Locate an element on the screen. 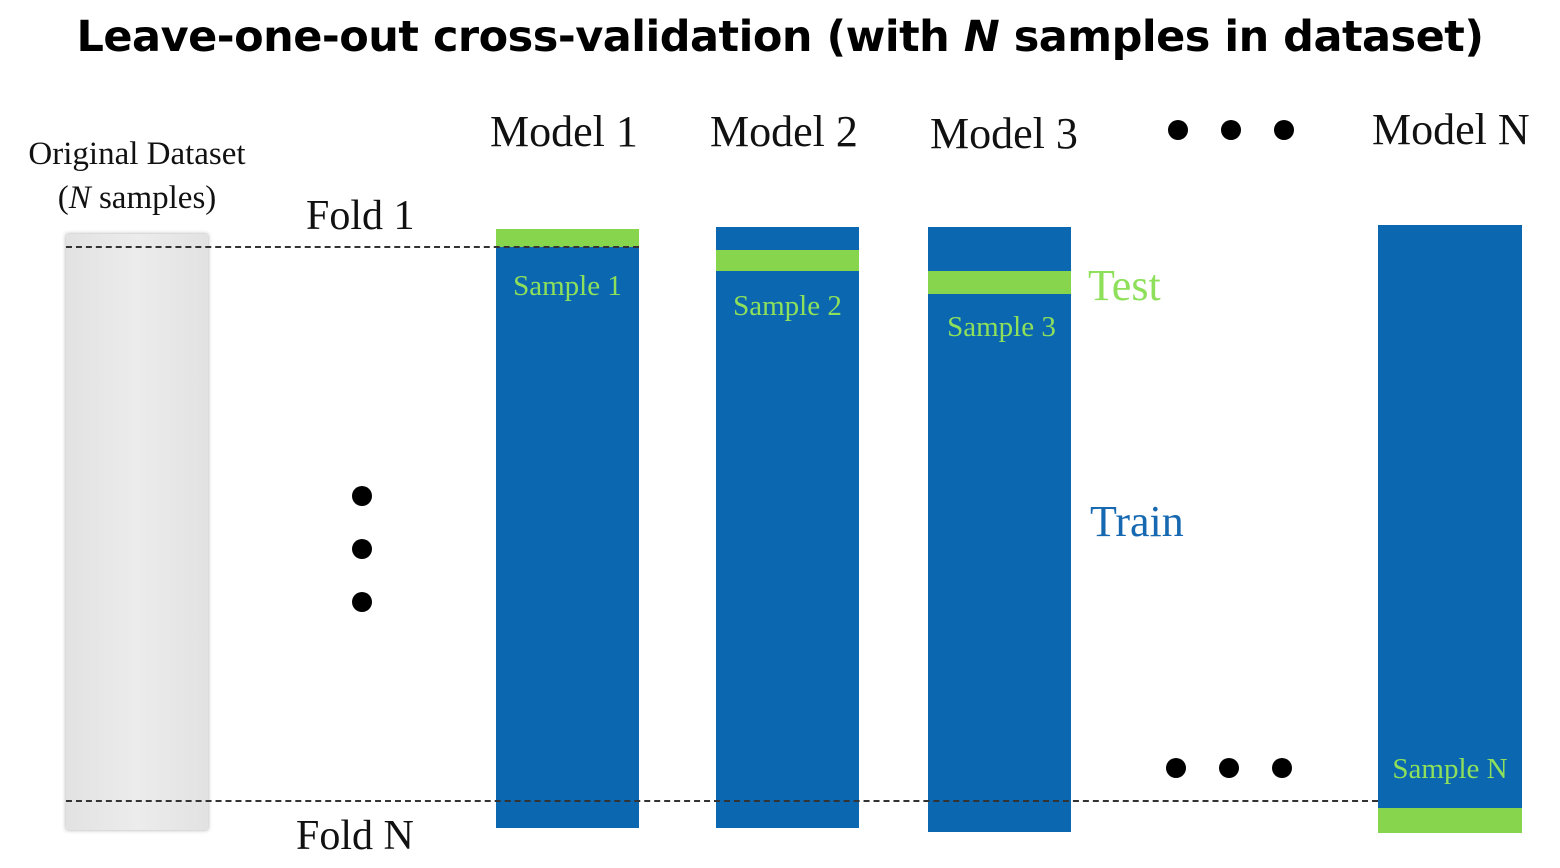  model-2-test-segment is located at coordinates (787, 260).